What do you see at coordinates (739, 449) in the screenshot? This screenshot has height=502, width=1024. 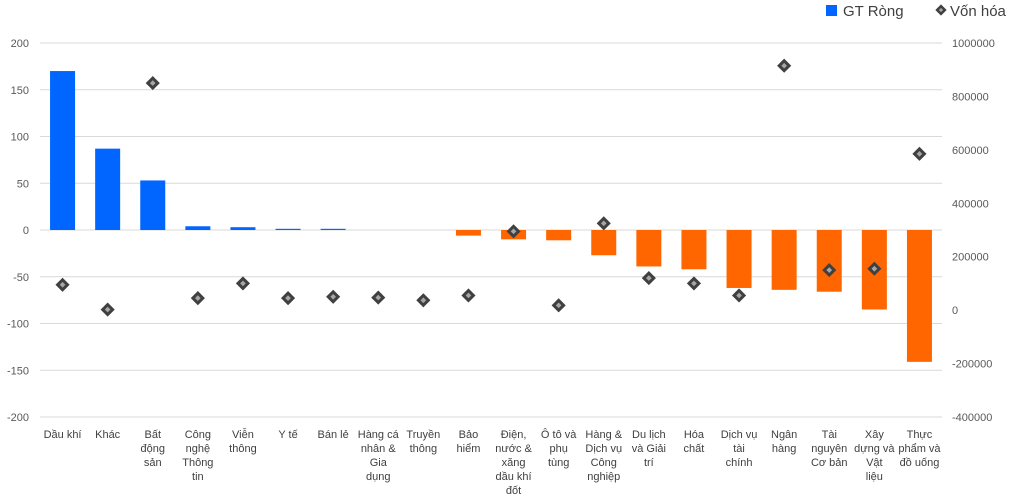 I see `category-label: Dịch vụ tài chính` at bounding box center [739, 449].